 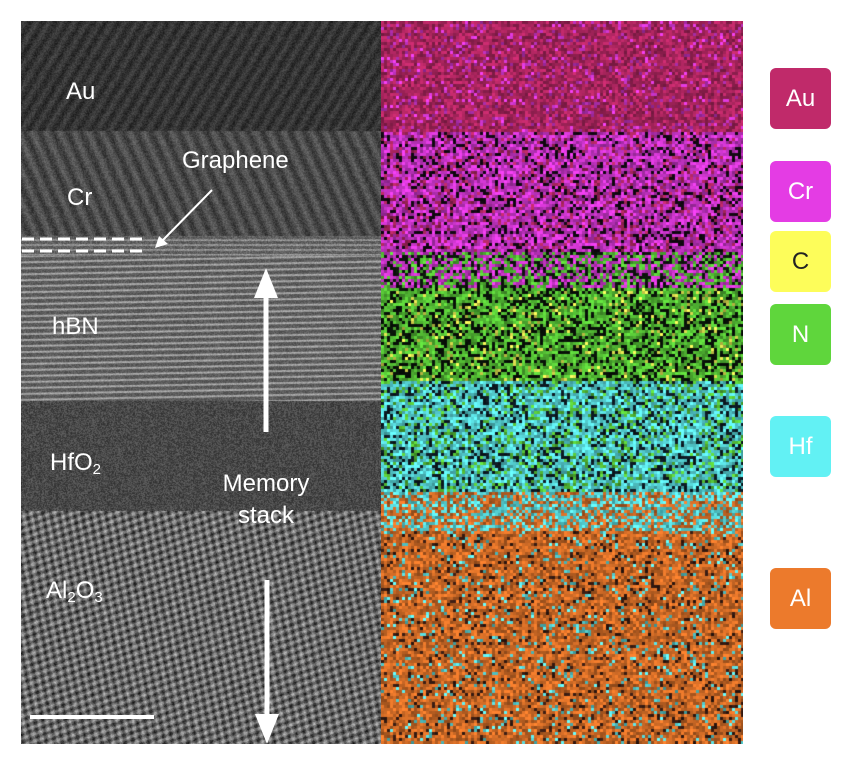 What do you see at coordinates (161, 242) in the screenshot?
I see `graphene-pointer-arrowhead` at bounding box center [161, 242].